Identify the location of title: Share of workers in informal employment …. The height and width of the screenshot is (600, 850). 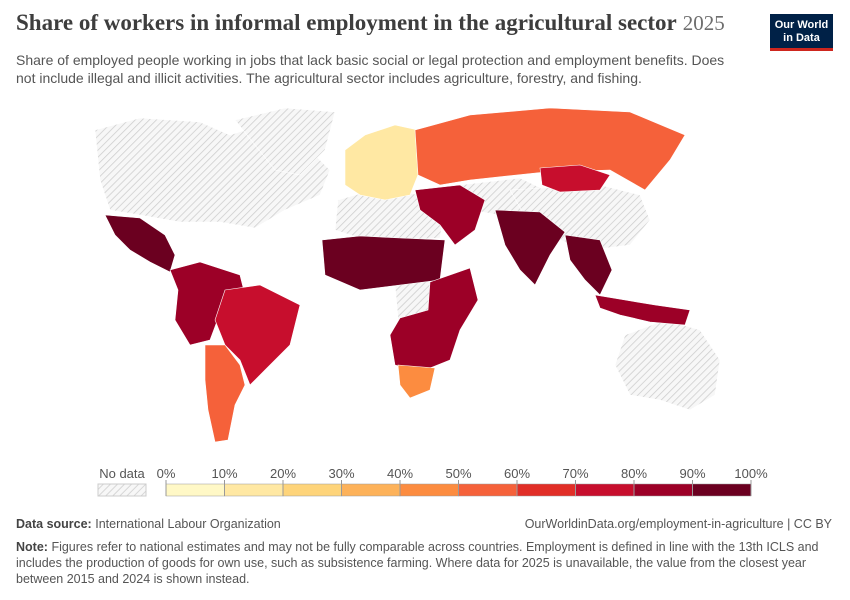
(370, 23).